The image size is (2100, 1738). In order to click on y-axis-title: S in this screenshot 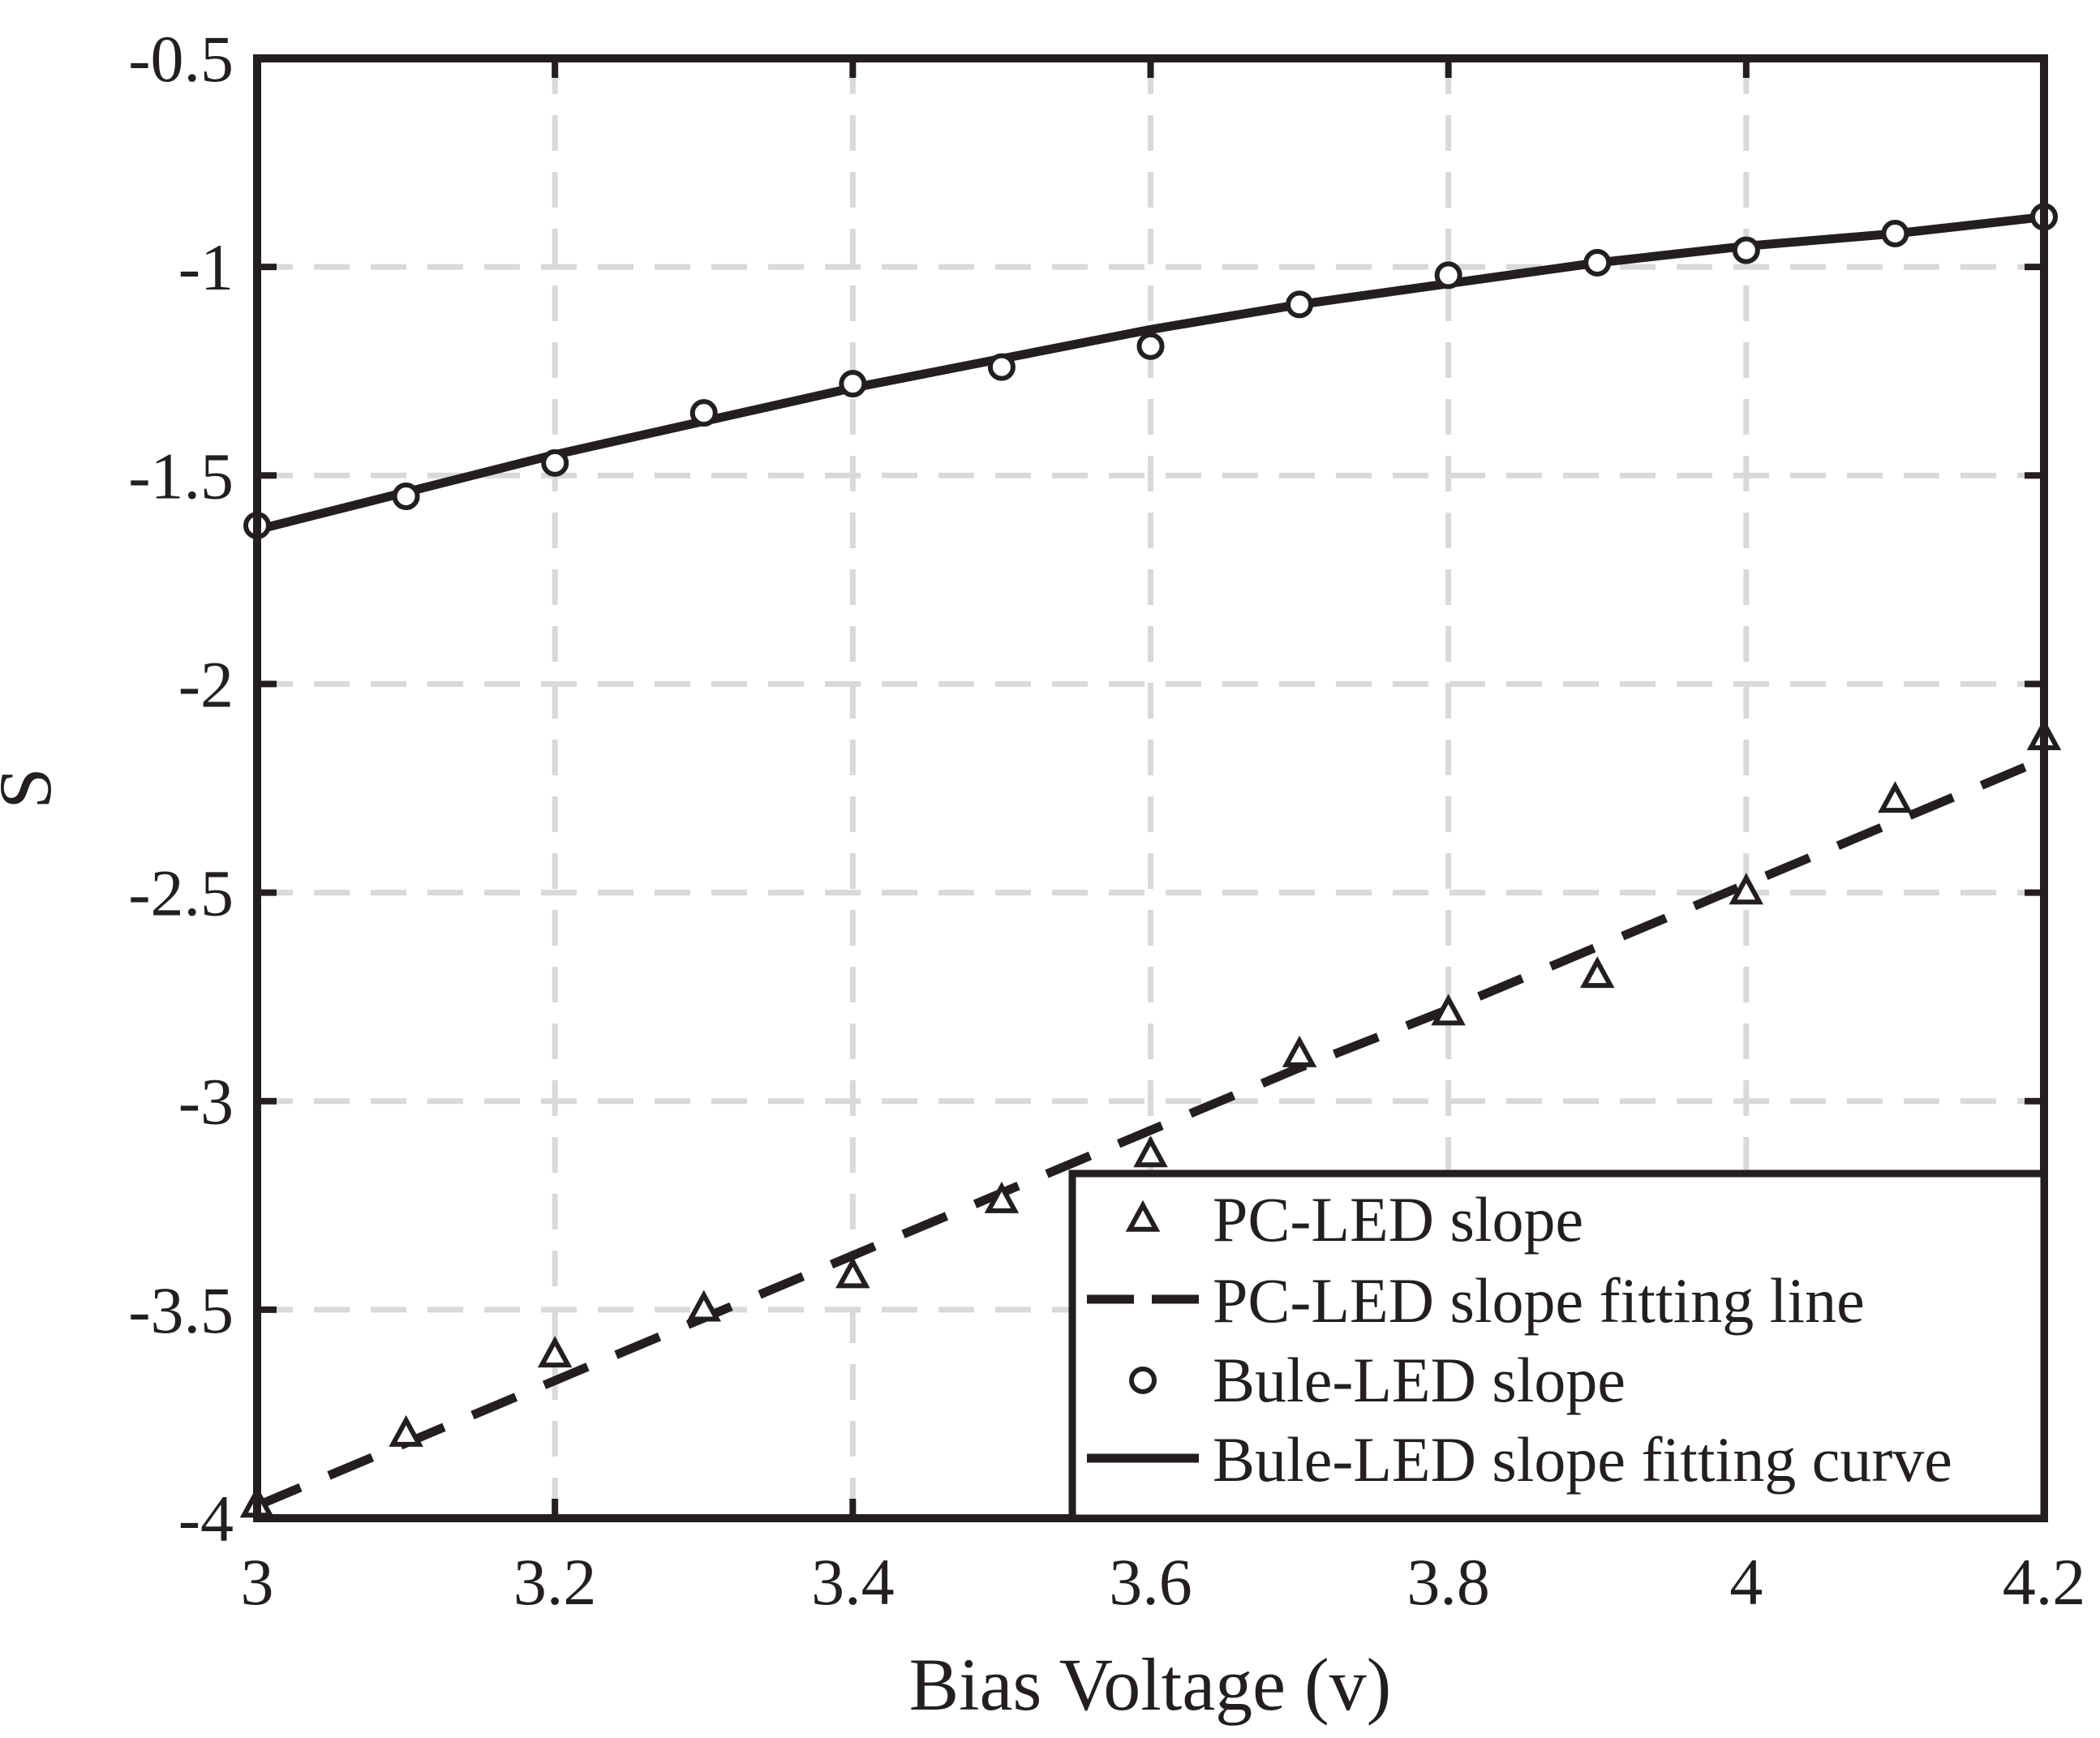, I will do `click(33, 788)`.